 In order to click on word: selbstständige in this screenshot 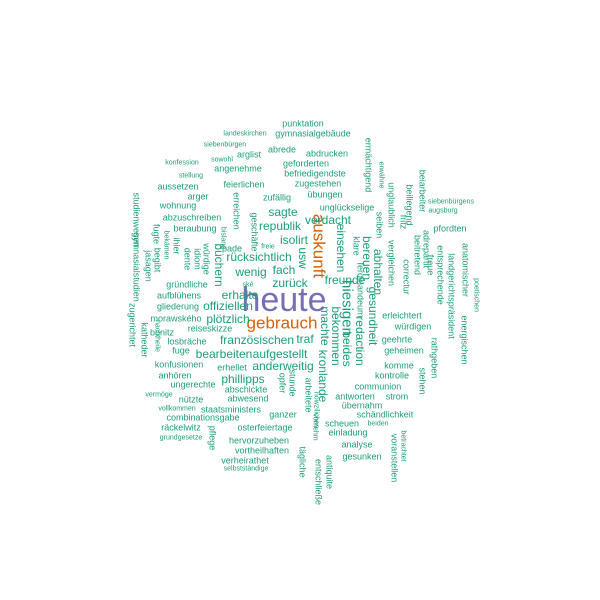, I will do `click(246, 469)`.